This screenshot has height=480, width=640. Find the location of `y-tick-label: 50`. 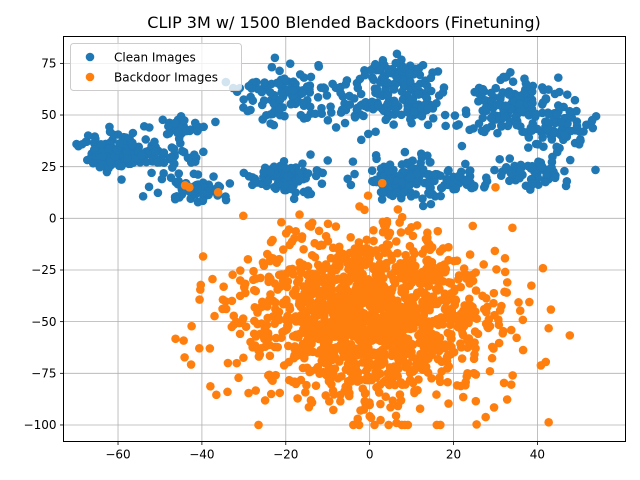

y-tick-label: 50 is located at coordinates (48, 115).